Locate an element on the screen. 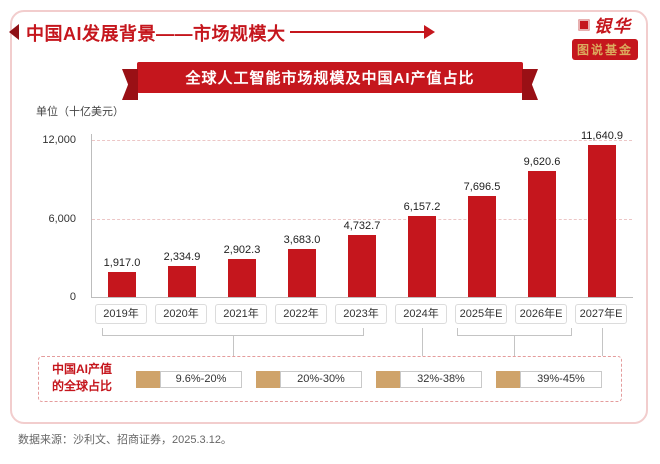 The width and height of the screenshot is (660, 464). brand-logo: 银华 图说基金 is located at coordinates (604, 36).